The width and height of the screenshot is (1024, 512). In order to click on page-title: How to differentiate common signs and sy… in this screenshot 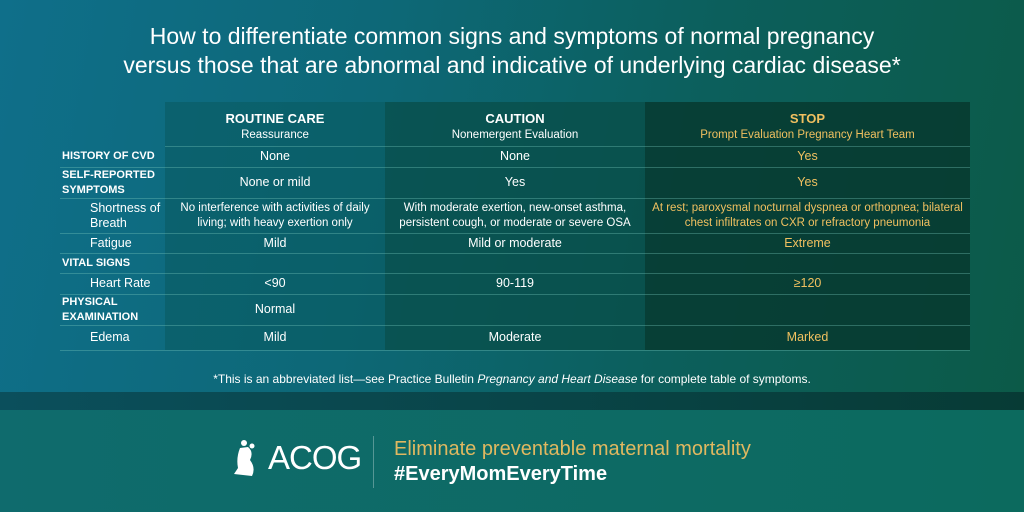, I will do `click(512, 50)`.